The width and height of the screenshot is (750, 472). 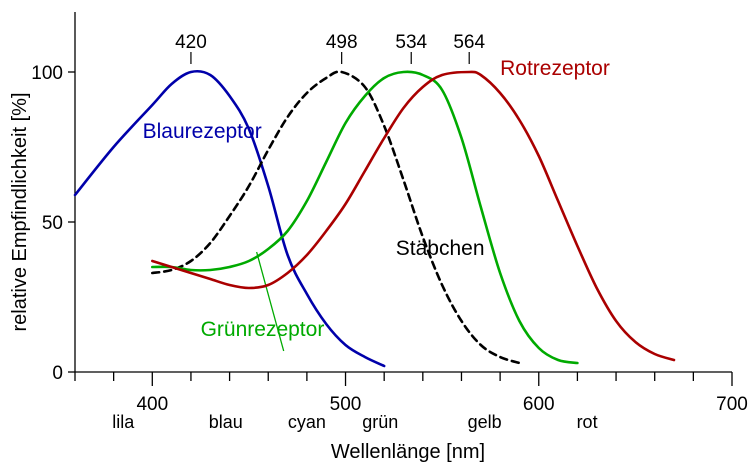 What do you see at coordinates (539, 404) in the screenshot?
I see `x-tick-label: 600` at bounding box center [539, 404].